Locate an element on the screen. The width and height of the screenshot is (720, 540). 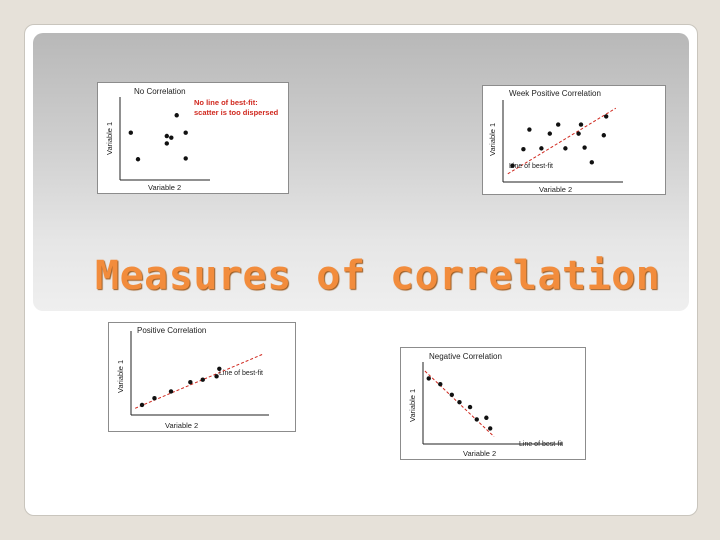
fit-line is located at coordinates (562, 141).